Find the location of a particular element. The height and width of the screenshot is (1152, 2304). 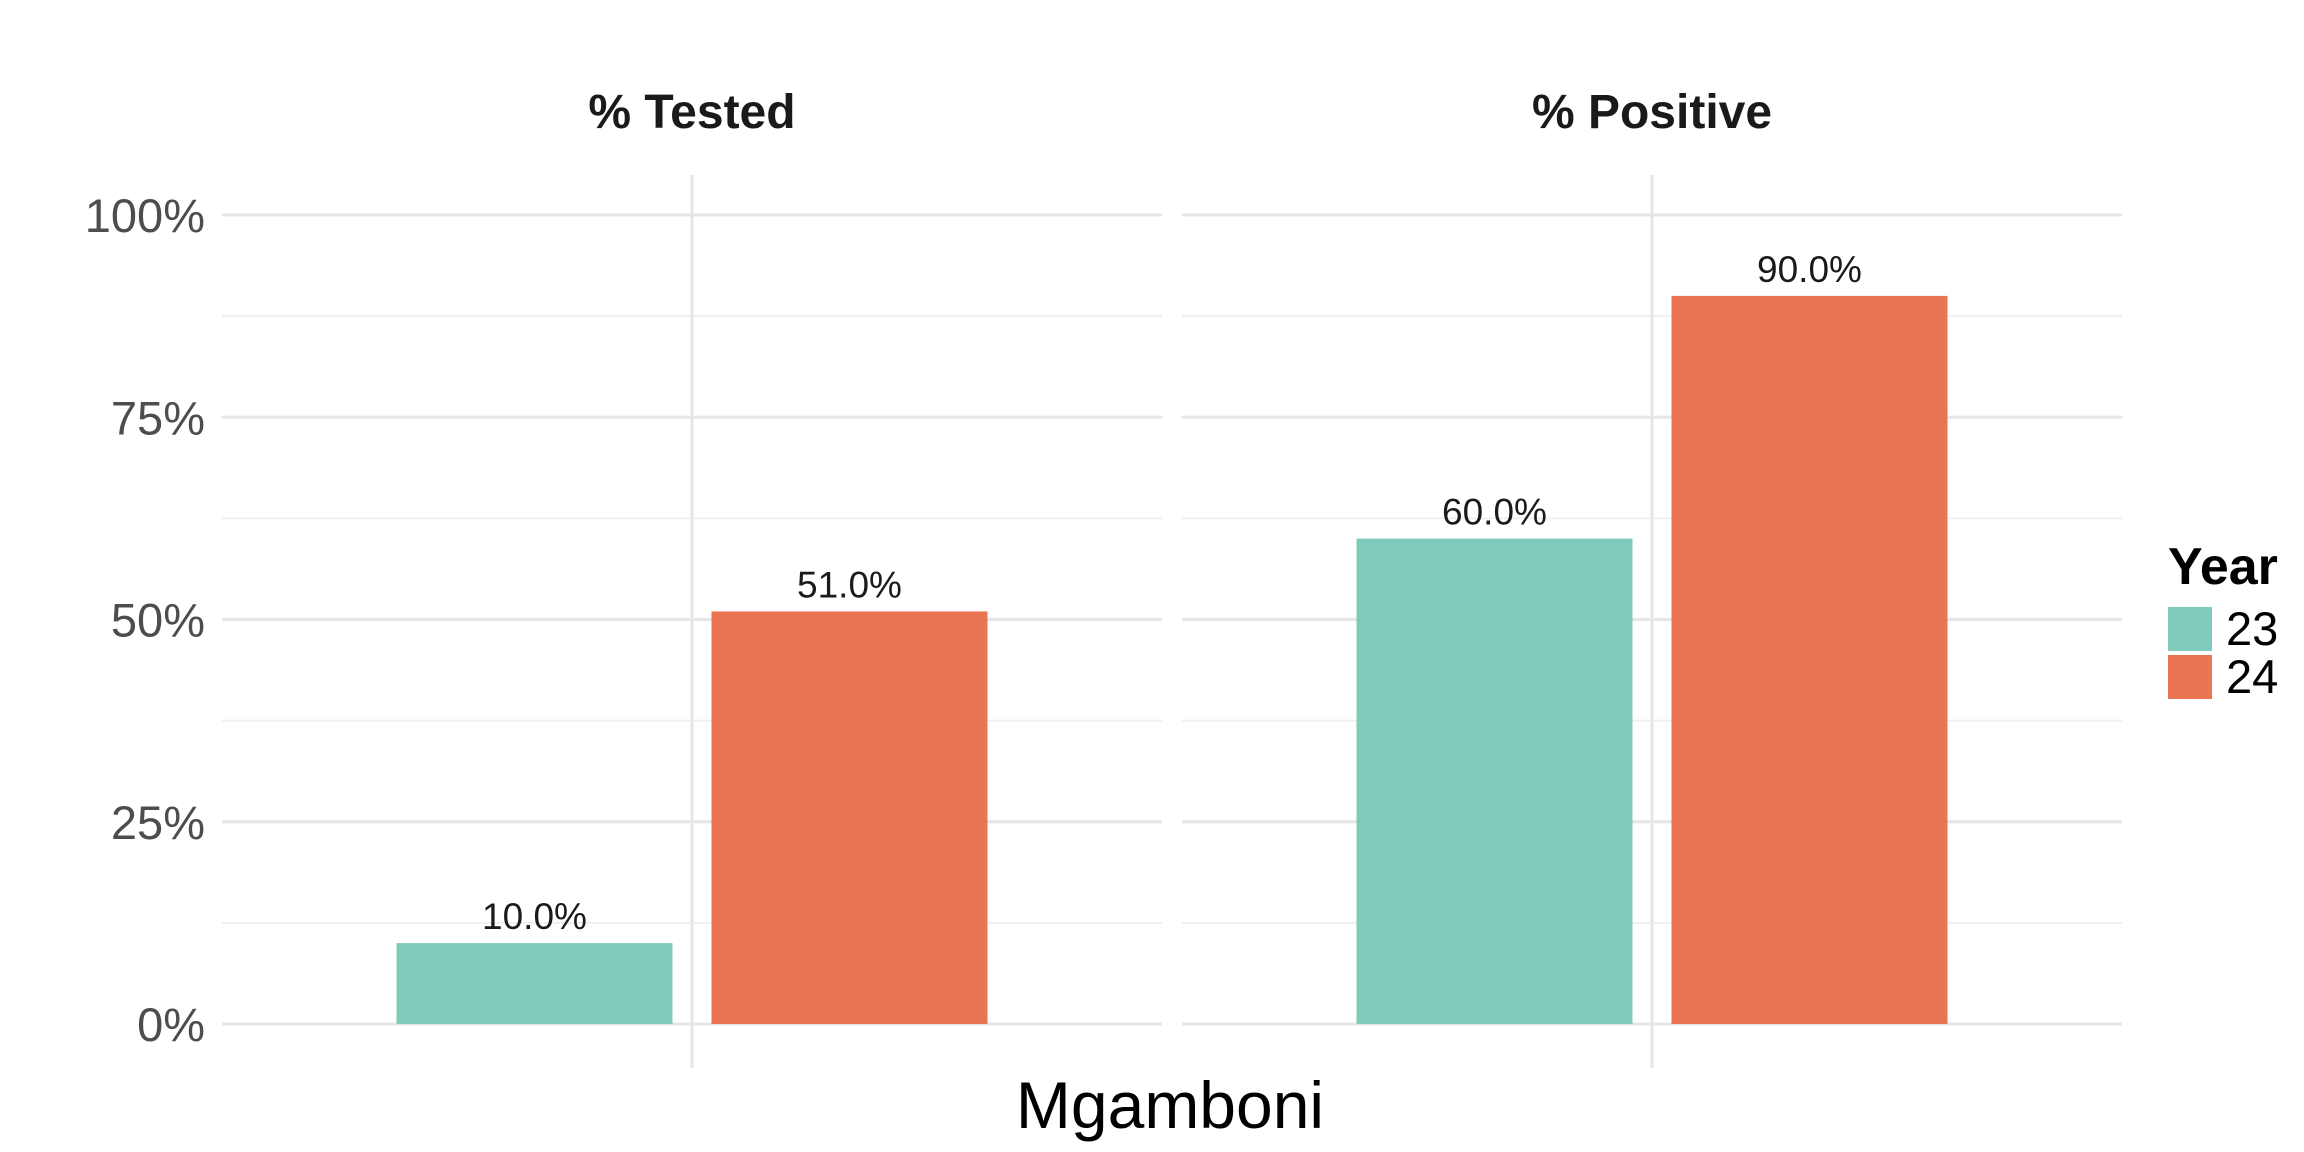

bar-data-label: 60.0% is located at coordinates (1494, 512).